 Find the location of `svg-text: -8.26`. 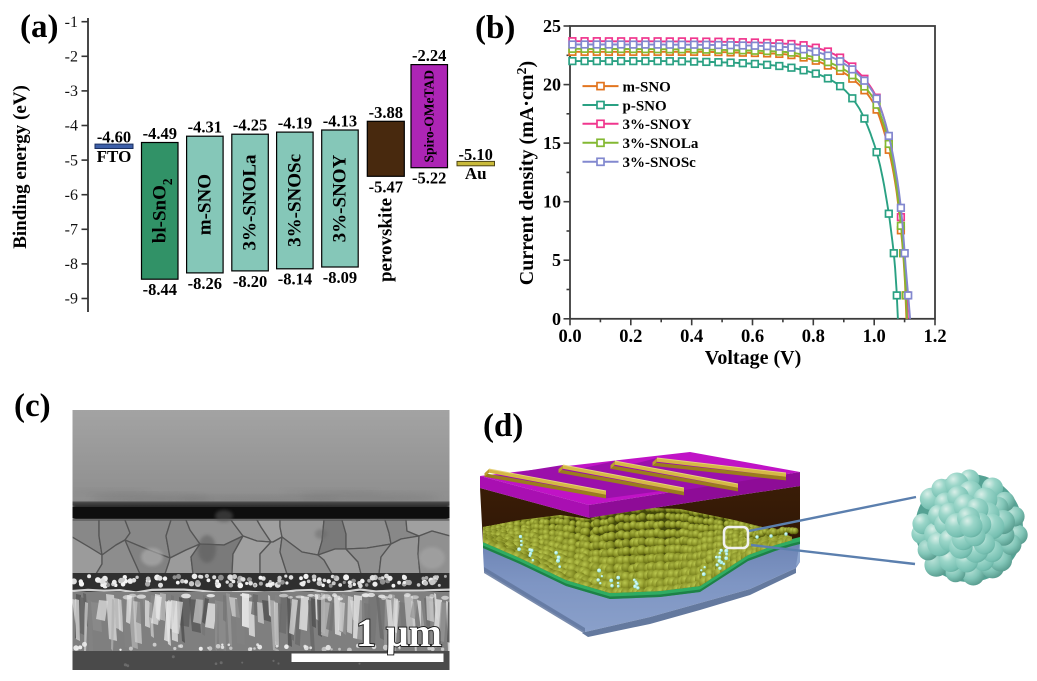

svg-text: -8.26 is located at coordinates (205, 283).